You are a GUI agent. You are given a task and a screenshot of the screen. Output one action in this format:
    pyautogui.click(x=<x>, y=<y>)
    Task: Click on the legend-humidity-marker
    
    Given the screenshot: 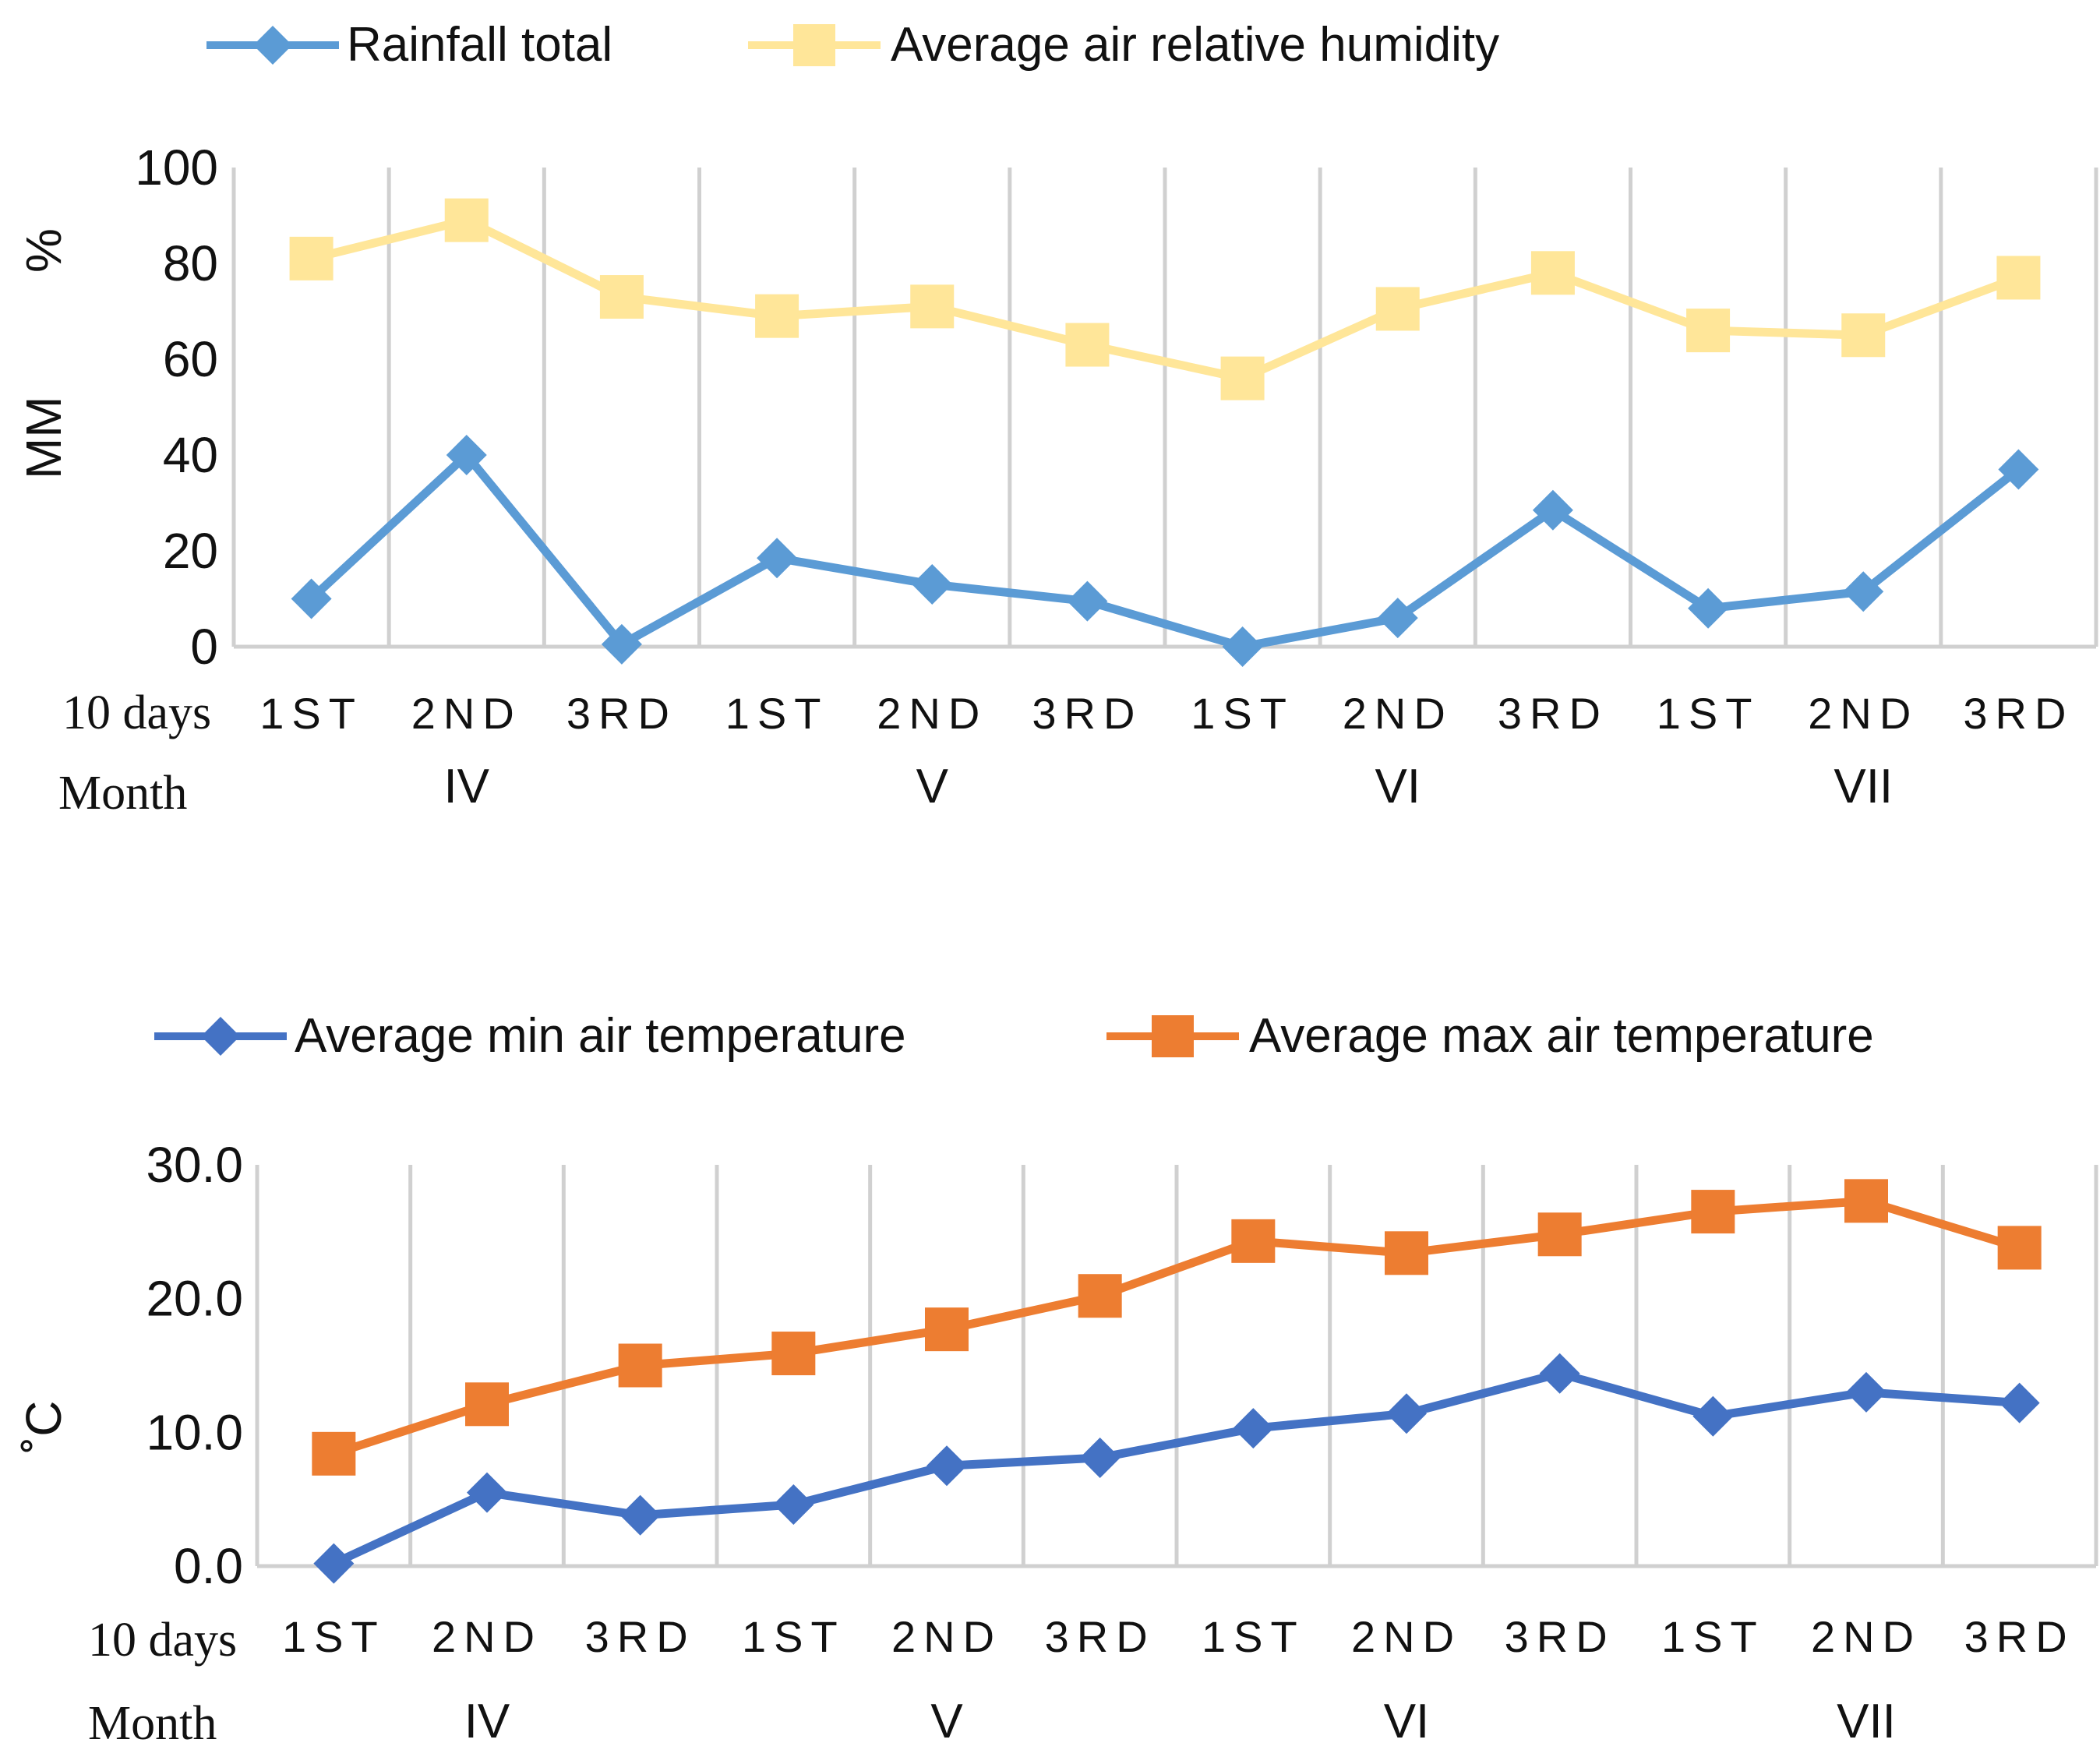 What is the action you would take?
    pyautogui.click(x=814, y=45)
    